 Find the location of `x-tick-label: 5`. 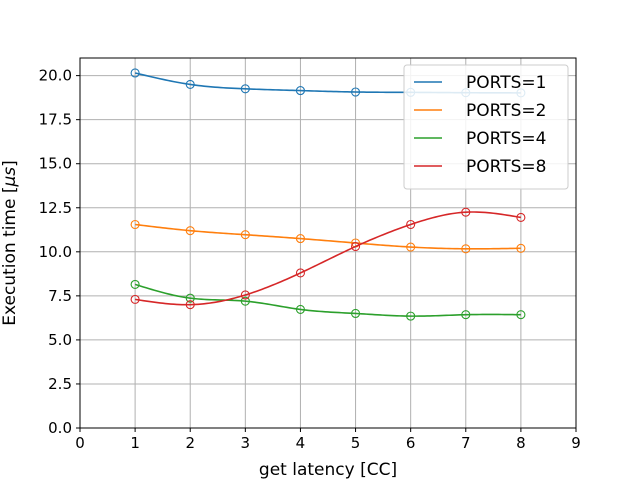

x-tick-label: 5 is located at coordinates (356, 443).